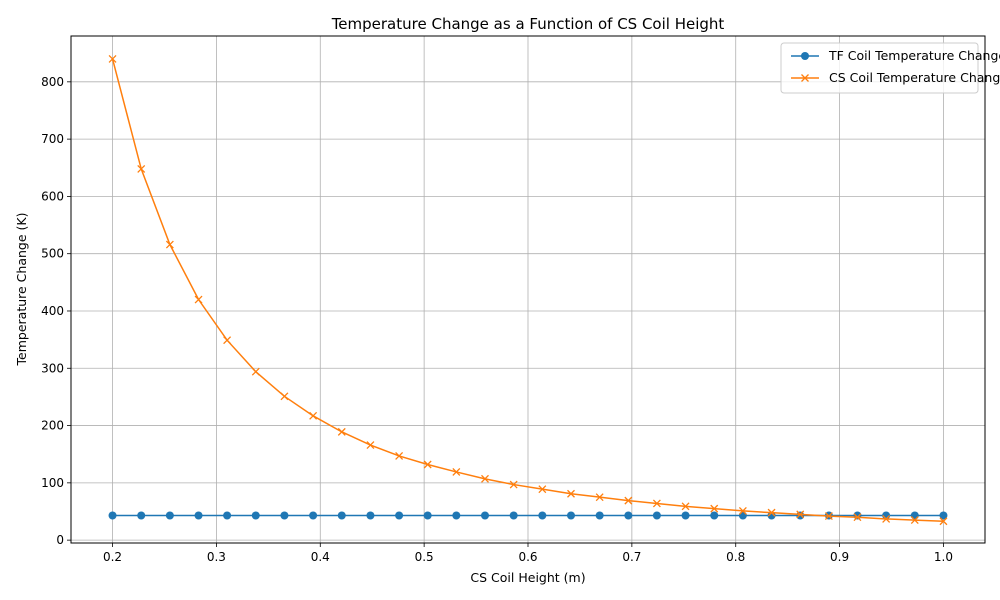 Image resolution: width=1000 pixels, height=600 pixels. I want to click on y-tick-label: 800, so click(52, 82).